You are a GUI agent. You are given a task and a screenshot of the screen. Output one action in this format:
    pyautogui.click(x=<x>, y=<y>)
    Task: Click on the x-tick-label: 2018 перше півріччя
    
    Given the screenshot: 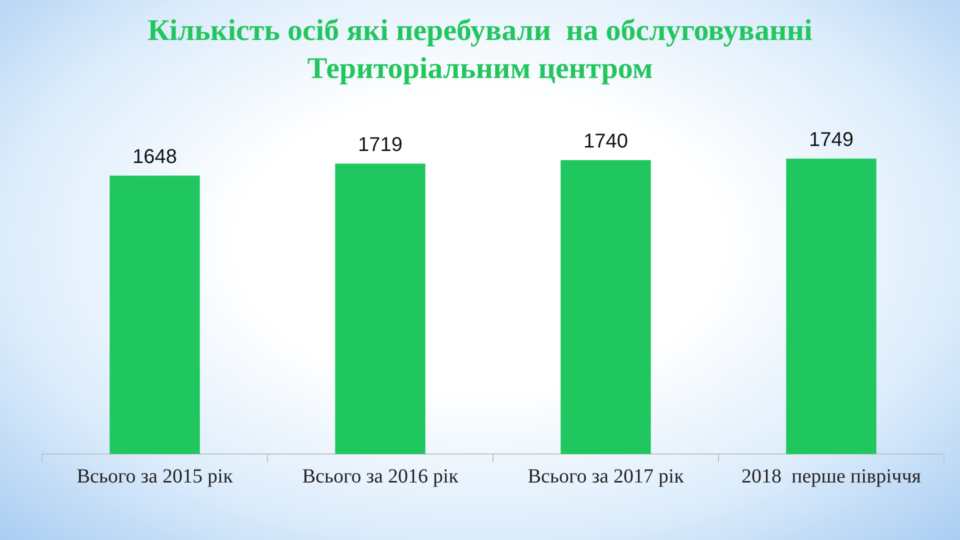 What is the action you would take?
    pyautogui.click(x=831, y=476)
    